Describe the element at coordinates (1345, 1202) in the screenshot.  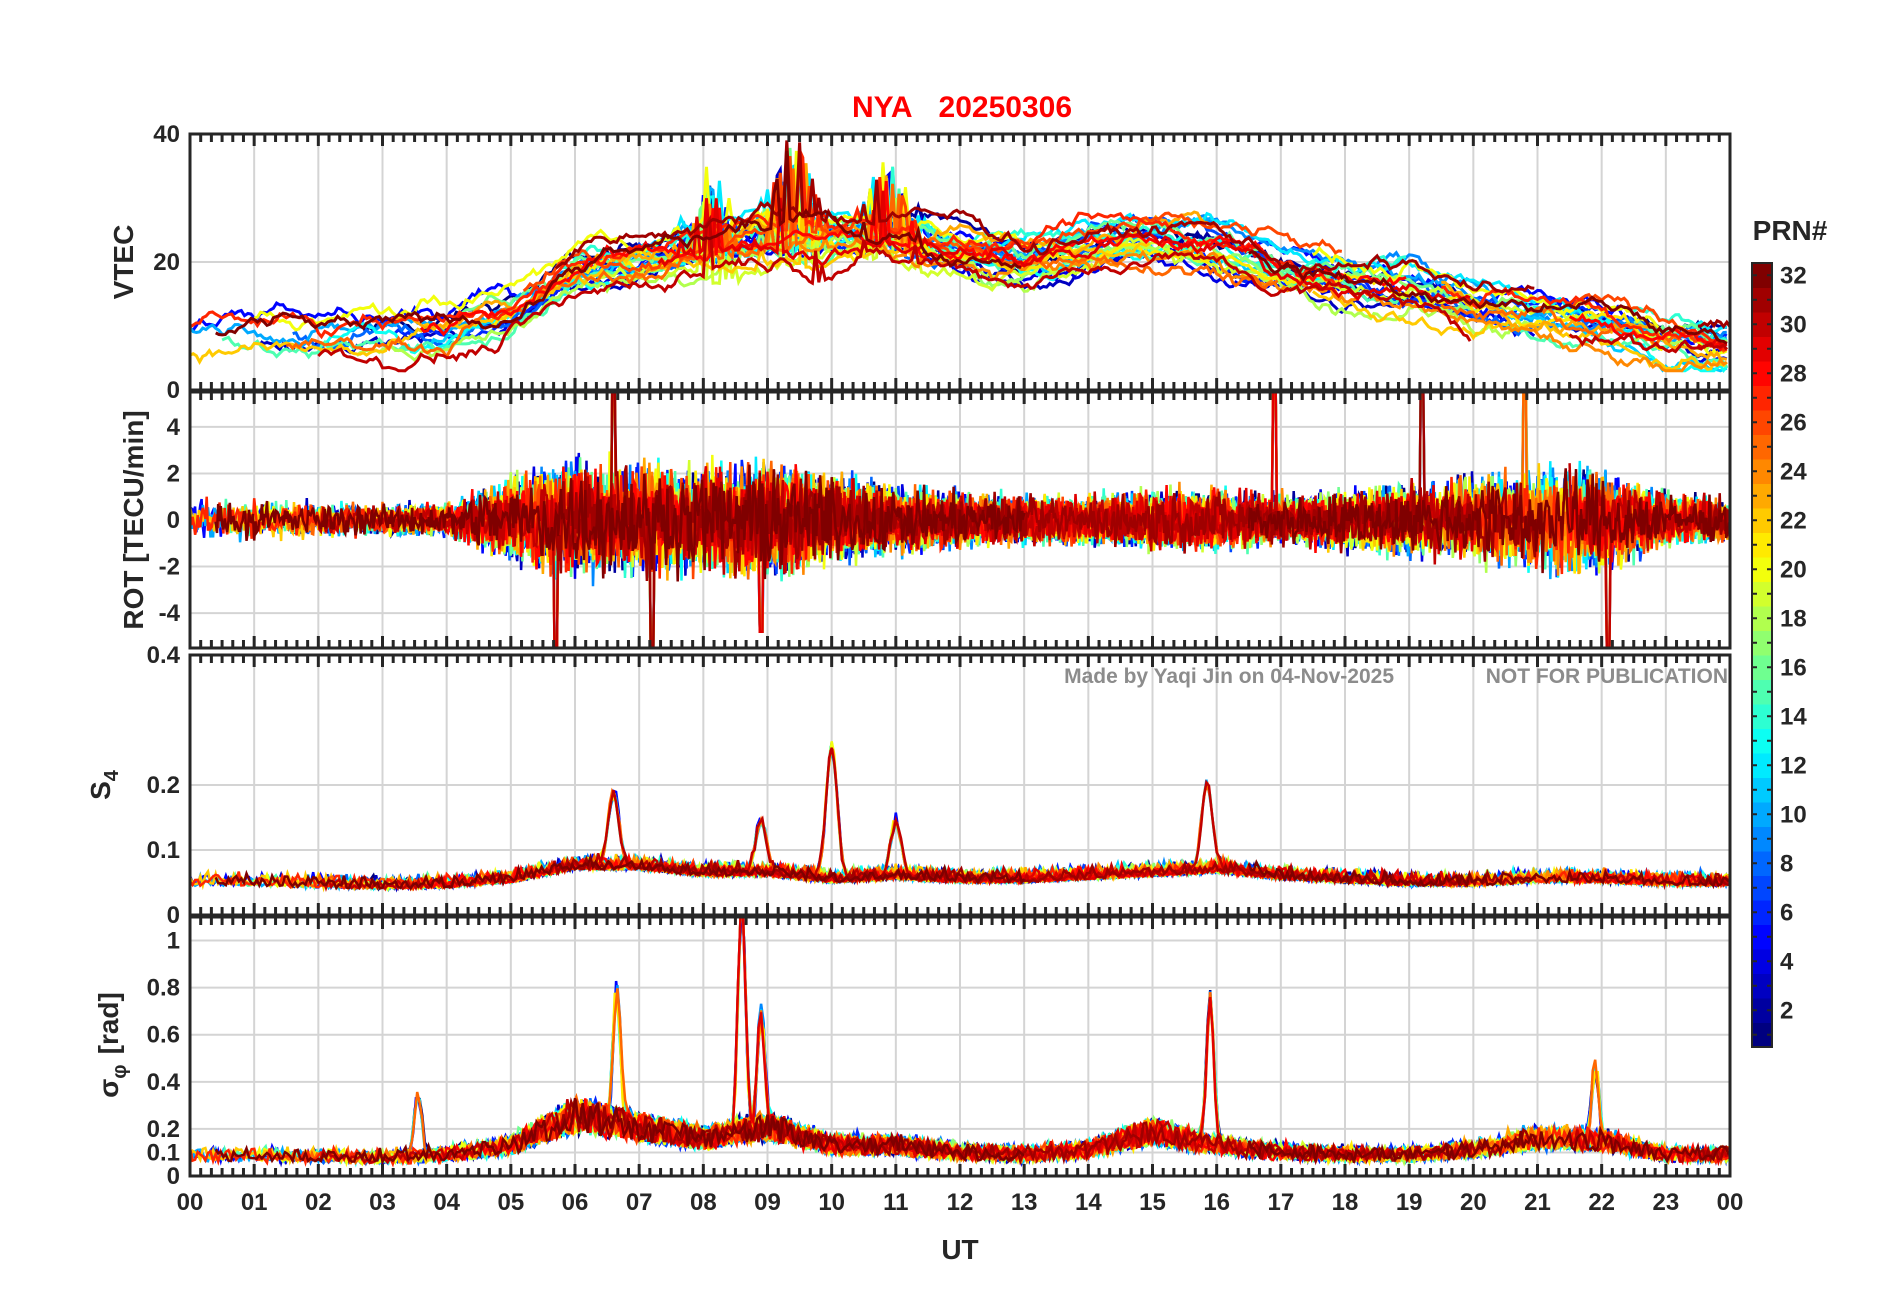
I see `x-tick-label: 18` at that location.